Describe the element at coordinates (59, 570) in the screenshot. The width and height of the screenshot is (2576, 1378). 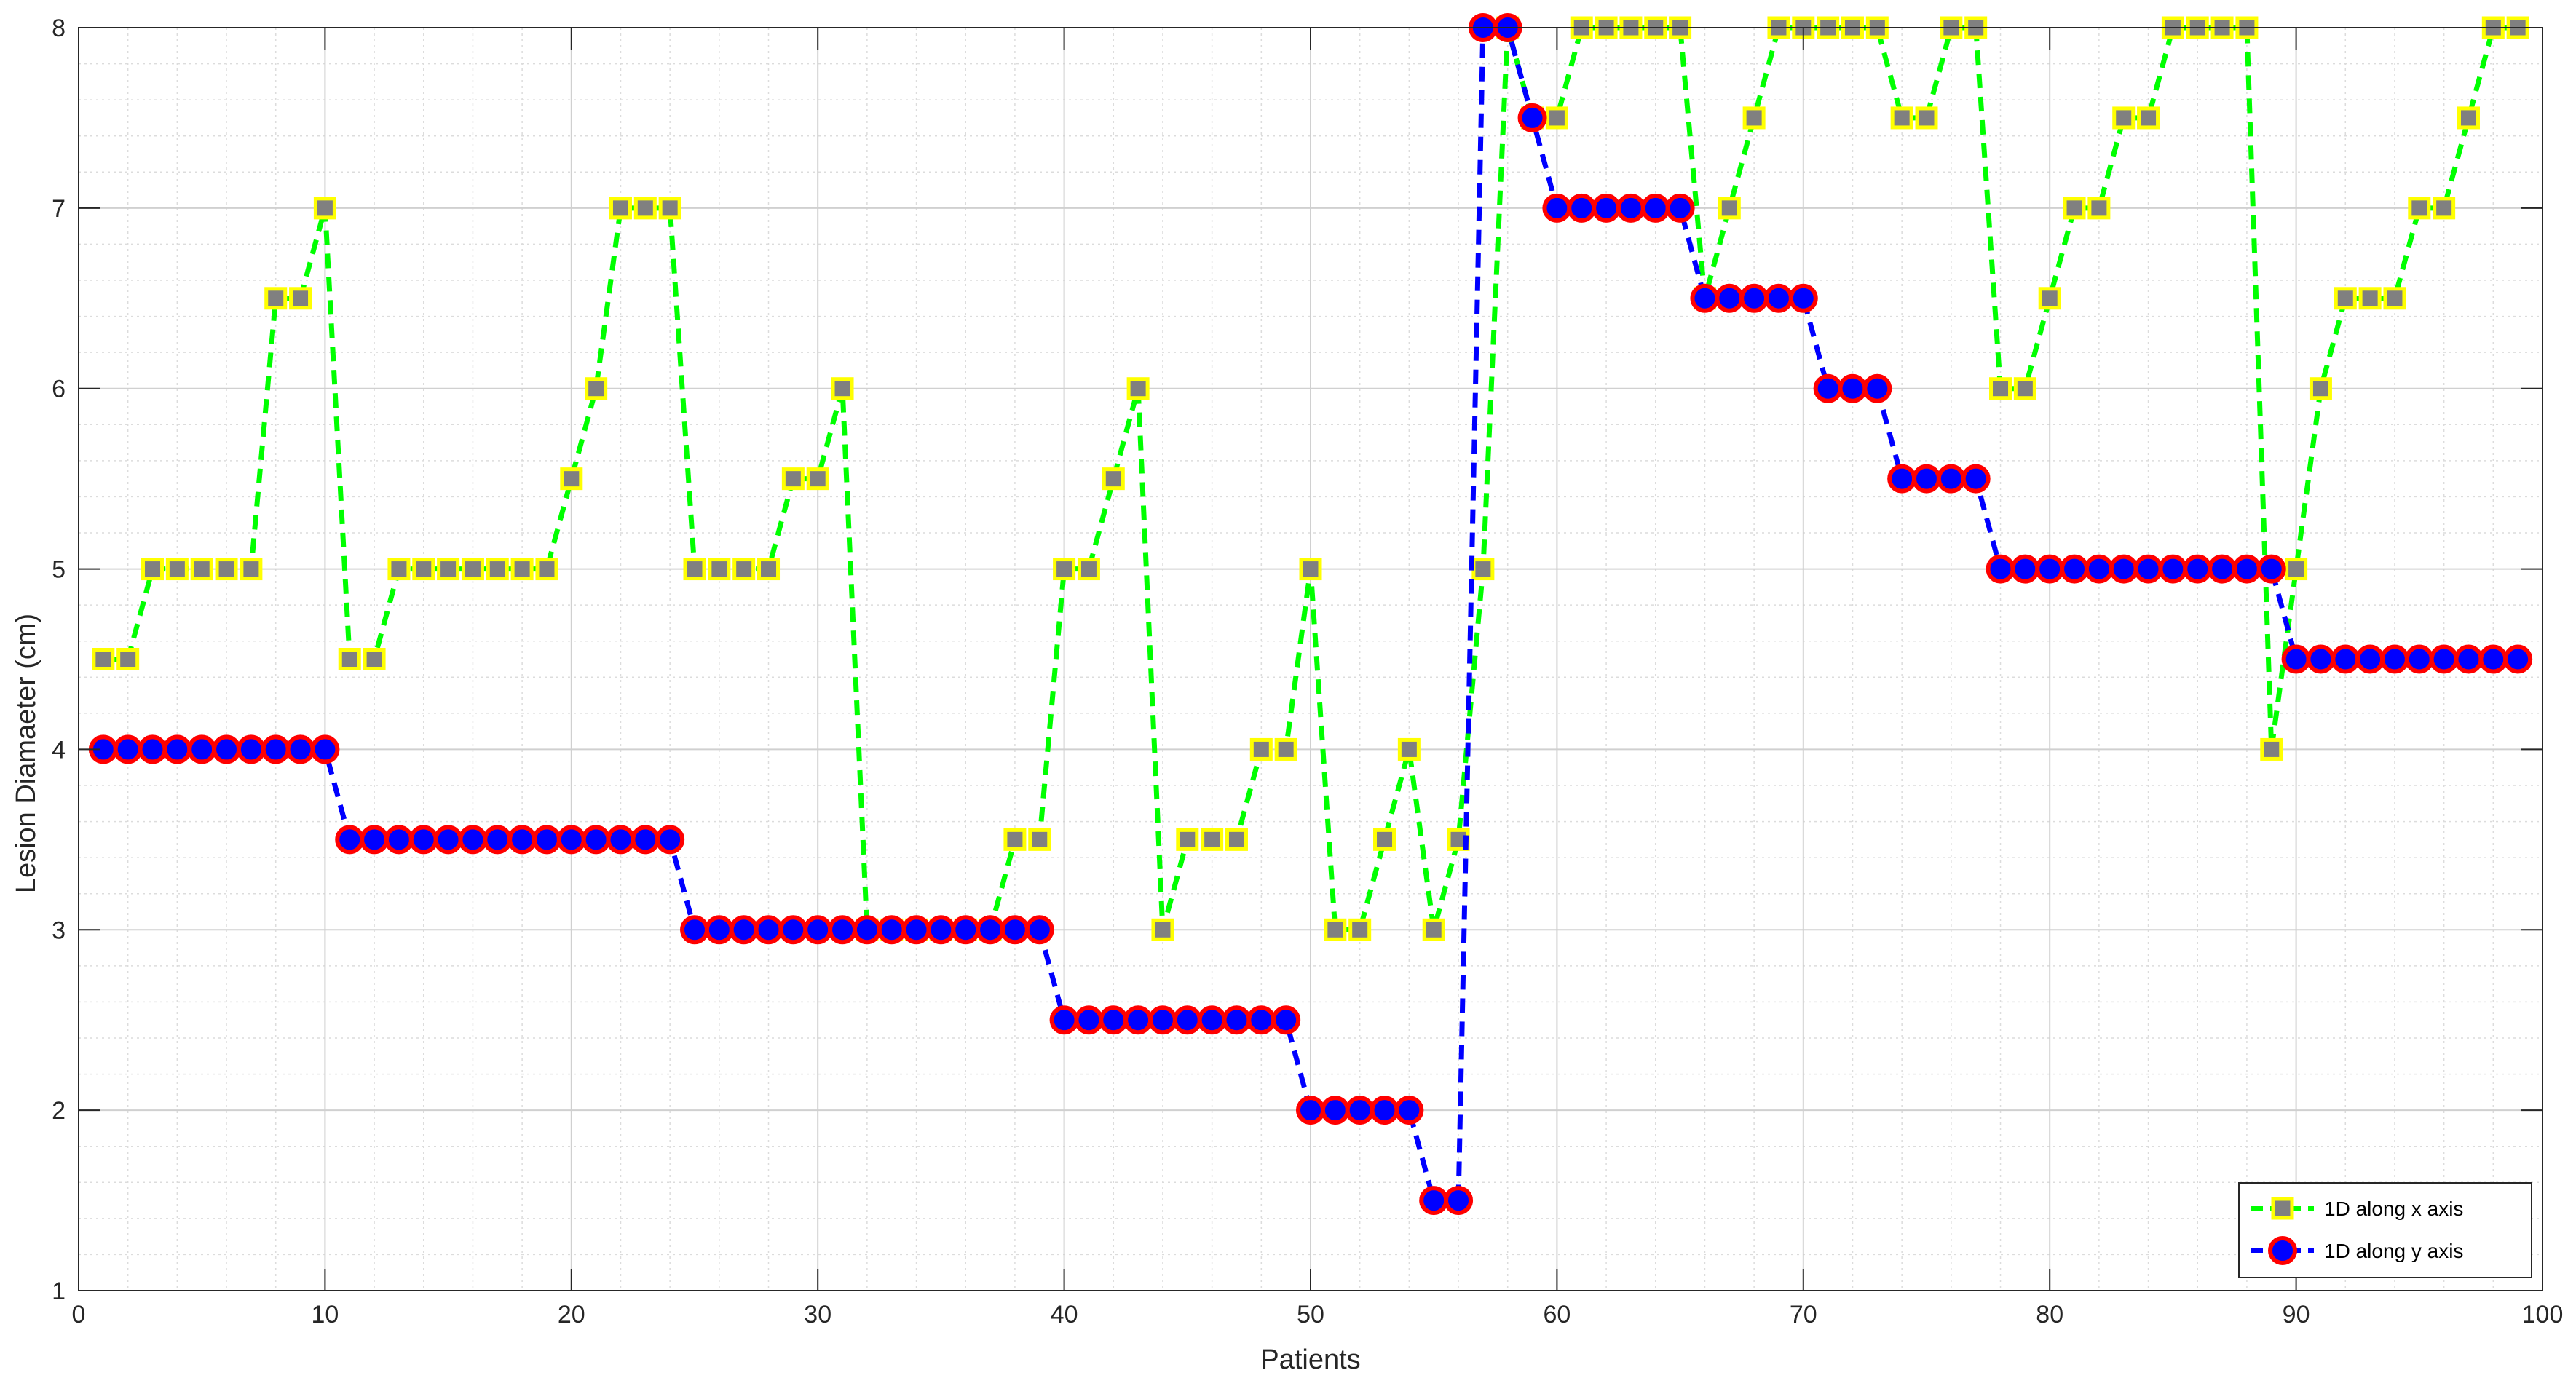
I see `y-tick-label: 5` at that location.